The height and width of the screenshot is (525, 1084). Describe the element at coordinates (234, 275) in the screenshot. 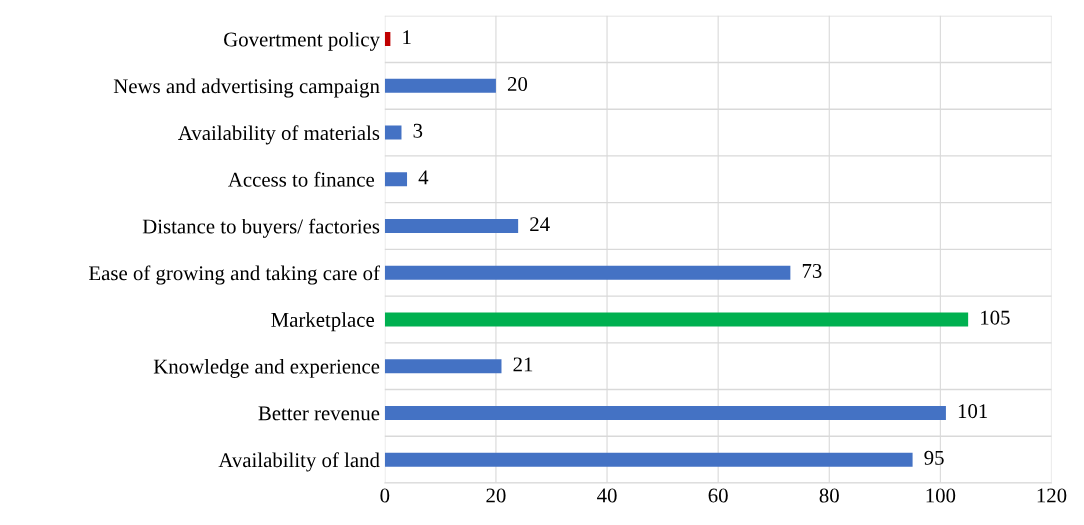

I see `y-tick-label: Ease of growing and taking care of` at that location.